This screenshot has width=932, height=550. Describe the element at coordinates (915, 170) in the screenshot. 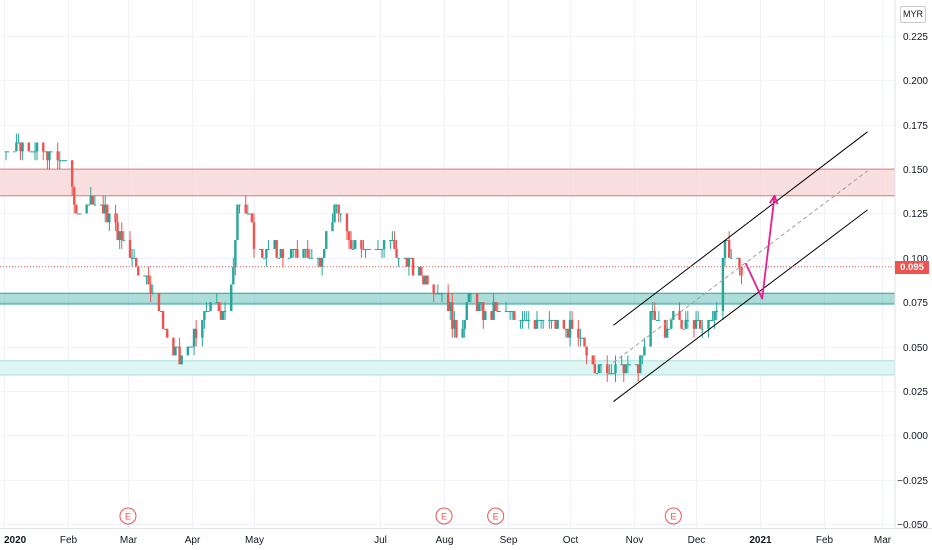

I see `y-tick-label: 0.150` at that location.